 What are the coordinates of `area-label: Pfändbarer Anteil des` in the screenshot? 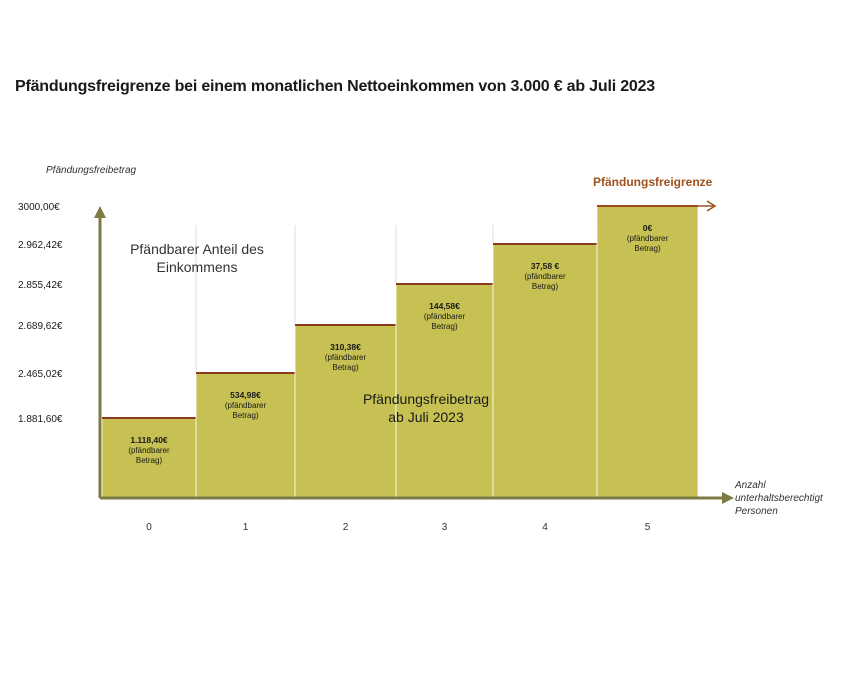 It's located at (197, 249).